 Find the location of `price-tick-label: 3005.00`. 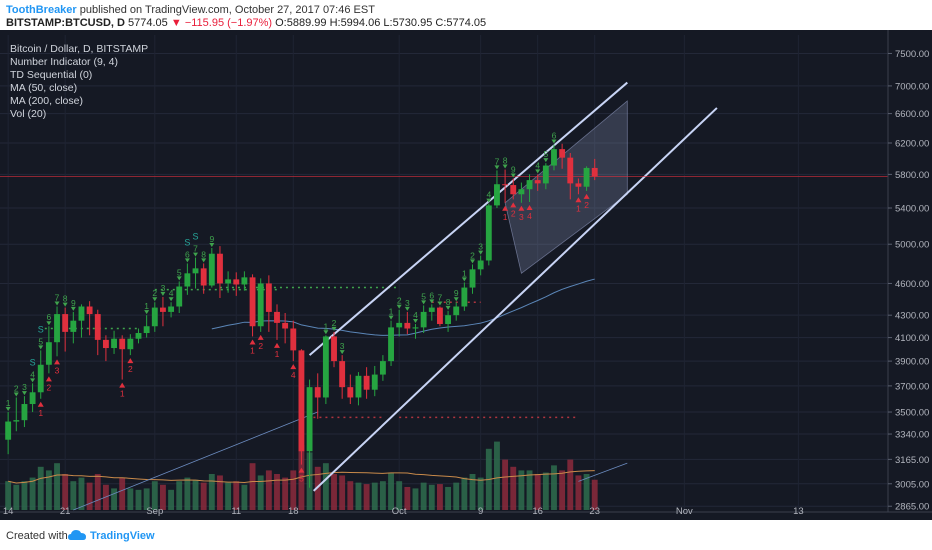

price-tick-label: 3005.00 is located at coordinates (912, 484).